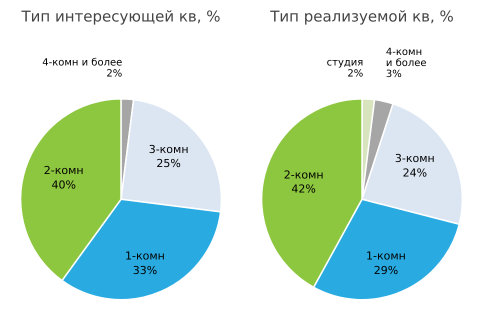 This screenshot has width=483, height=321. Describe the element at coordinates (415, 173) in the screenshot. I see `data-label: 24%` at that location.